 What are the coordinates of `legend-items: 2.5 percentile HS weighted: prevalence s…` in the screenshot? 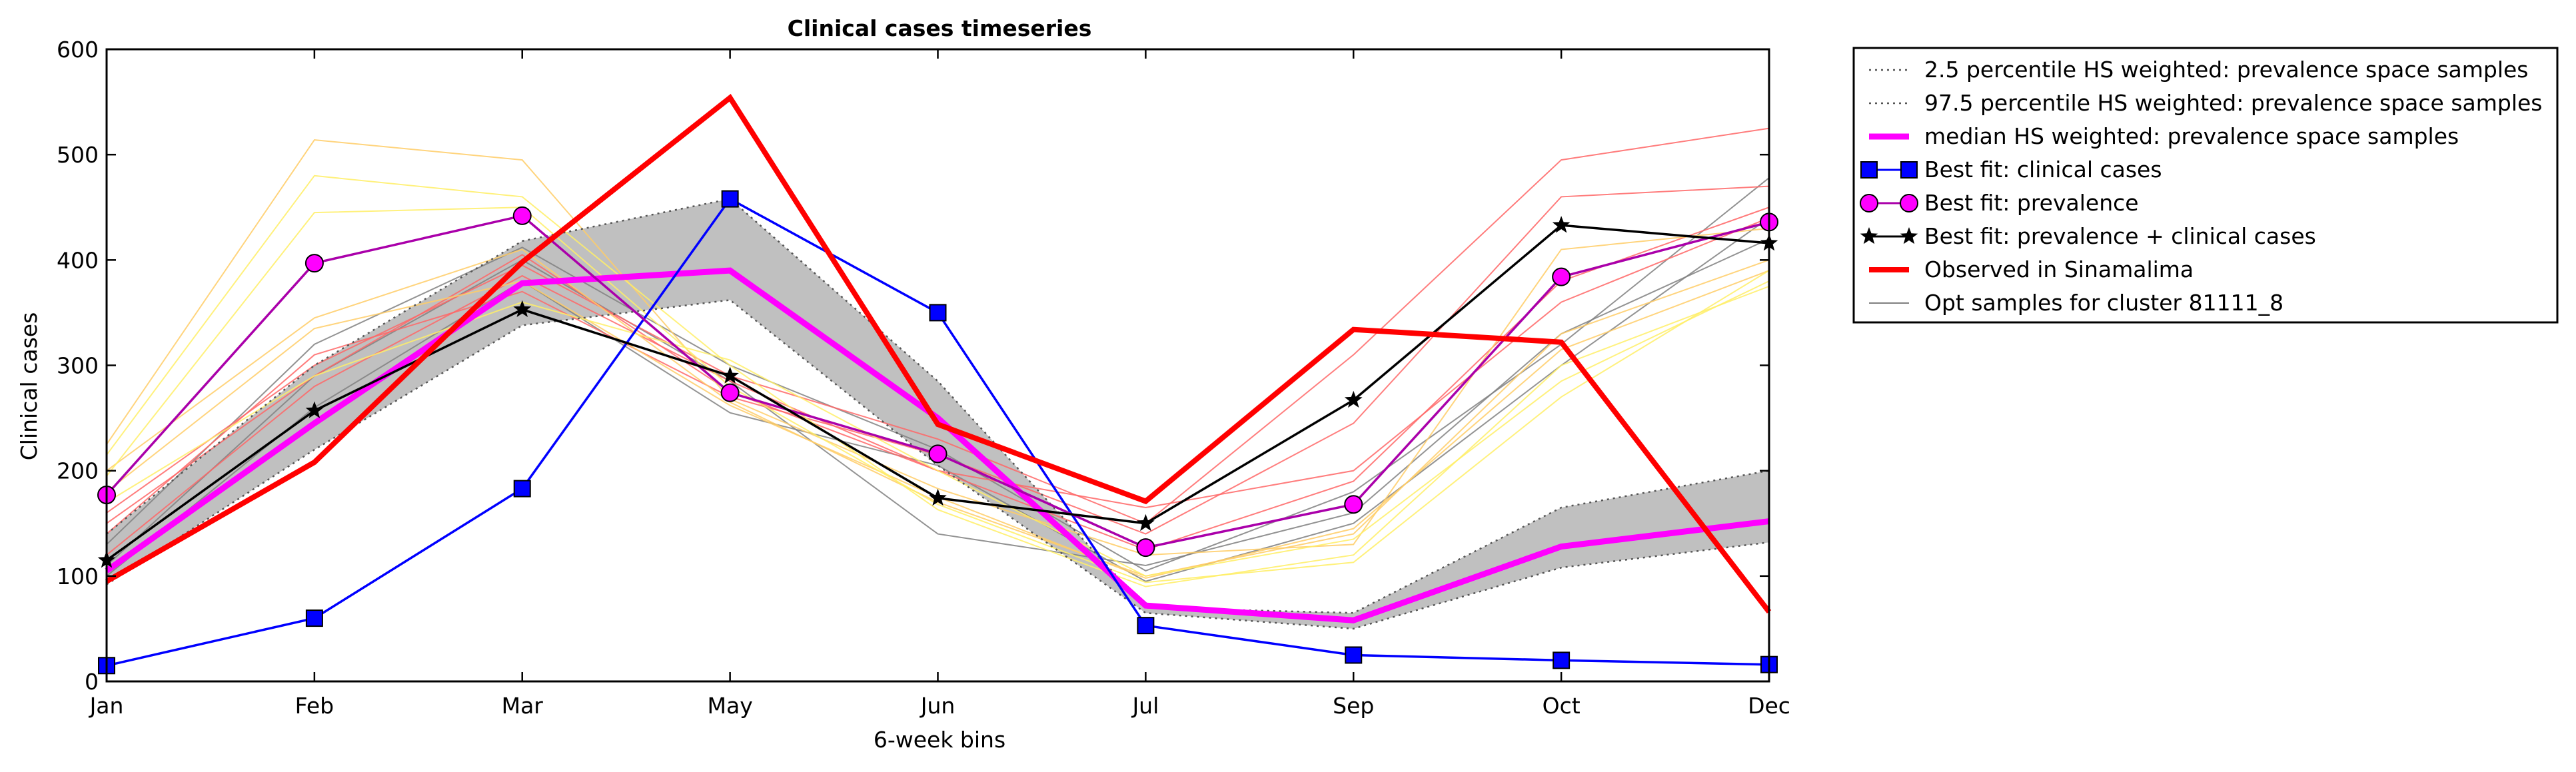 It's located at (2202, 186).